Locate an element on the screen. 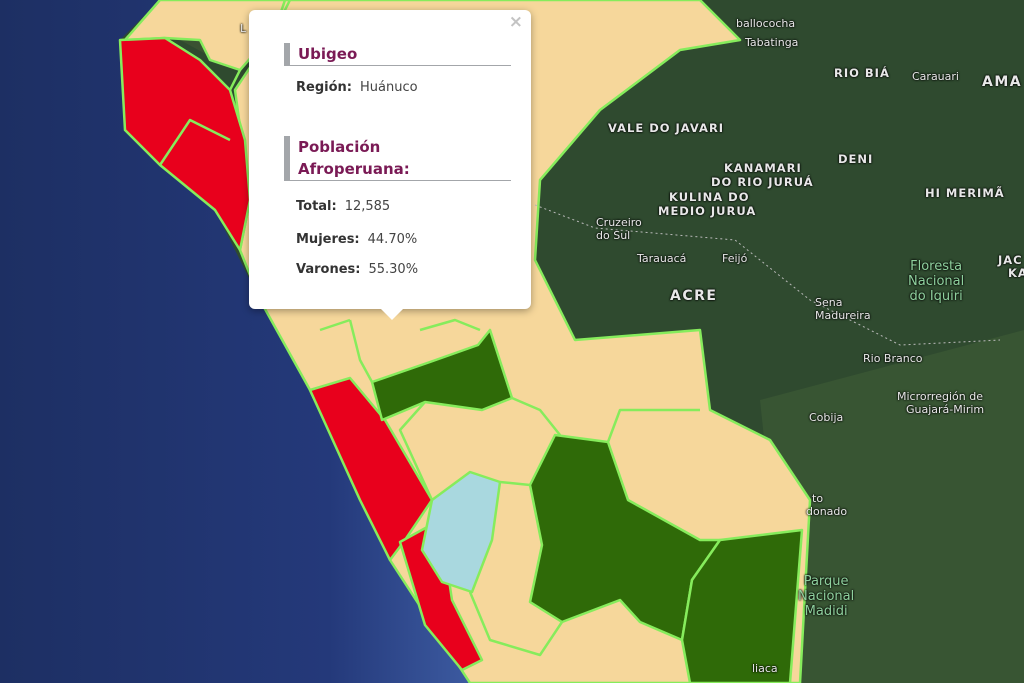 This screenshot has height=683, width=1024. place-label: donado is located at coordinates (827, 511).